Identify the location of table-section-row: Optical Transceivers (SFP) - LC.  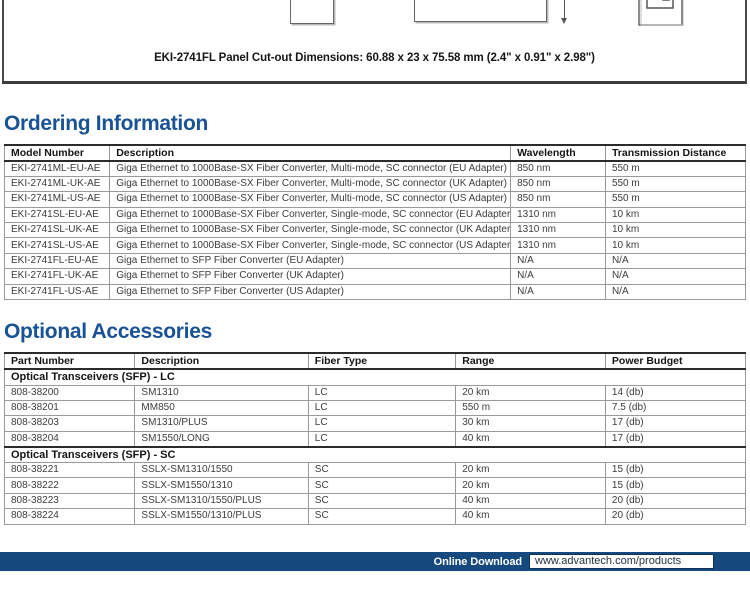
(375, 377).